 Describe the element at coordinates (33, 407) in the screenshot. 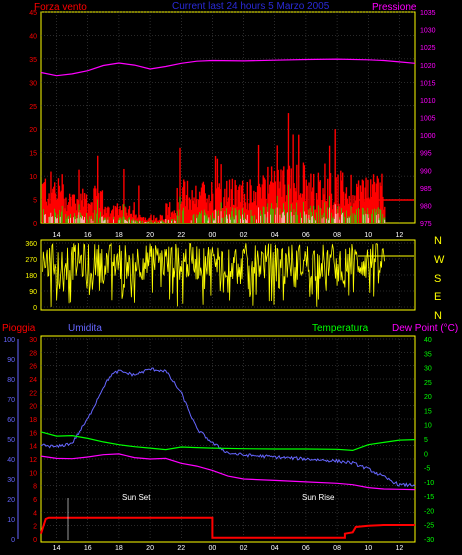

I see `rain-tick-label: 20` at that location.